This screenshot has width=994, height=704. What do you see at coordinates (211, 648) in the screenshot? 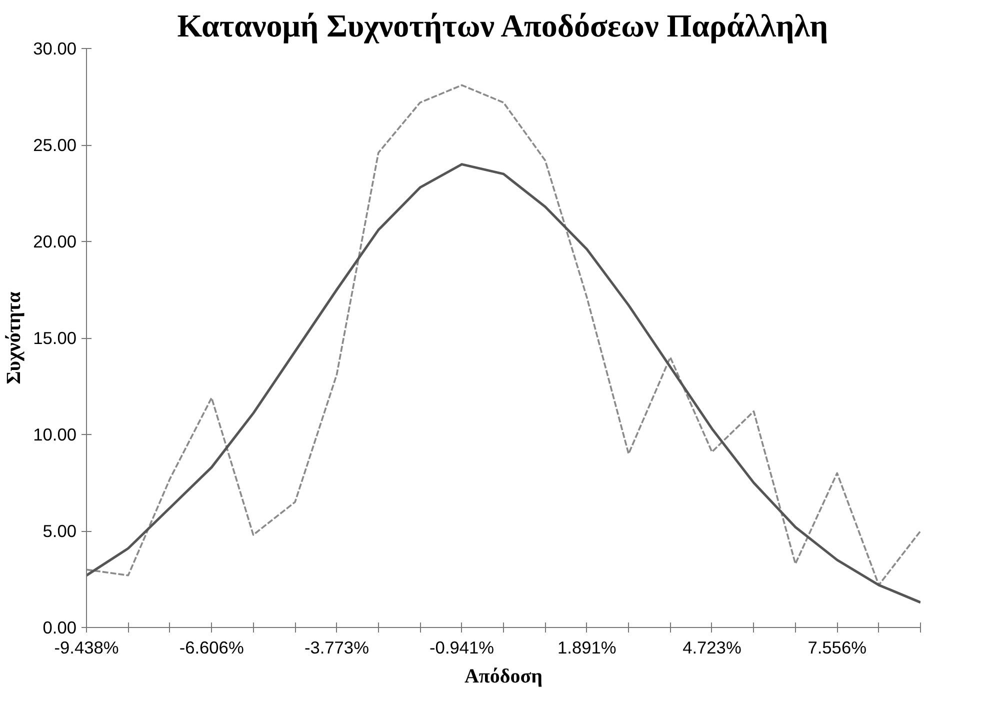
I see `x-tick-label: -6.606%` at bounding box center [211, 648].